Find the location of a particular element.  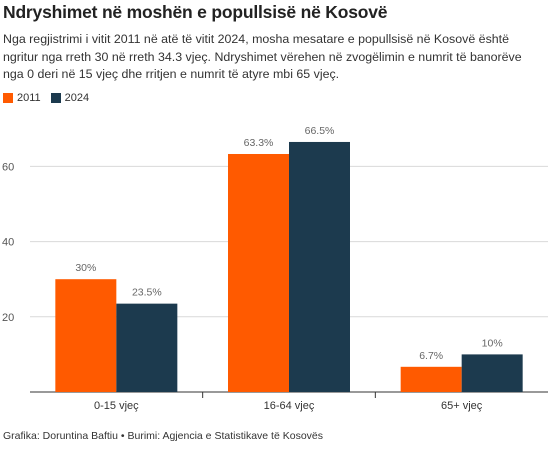

legend-label-2024: 2024 is located at coordinates (77, 98).